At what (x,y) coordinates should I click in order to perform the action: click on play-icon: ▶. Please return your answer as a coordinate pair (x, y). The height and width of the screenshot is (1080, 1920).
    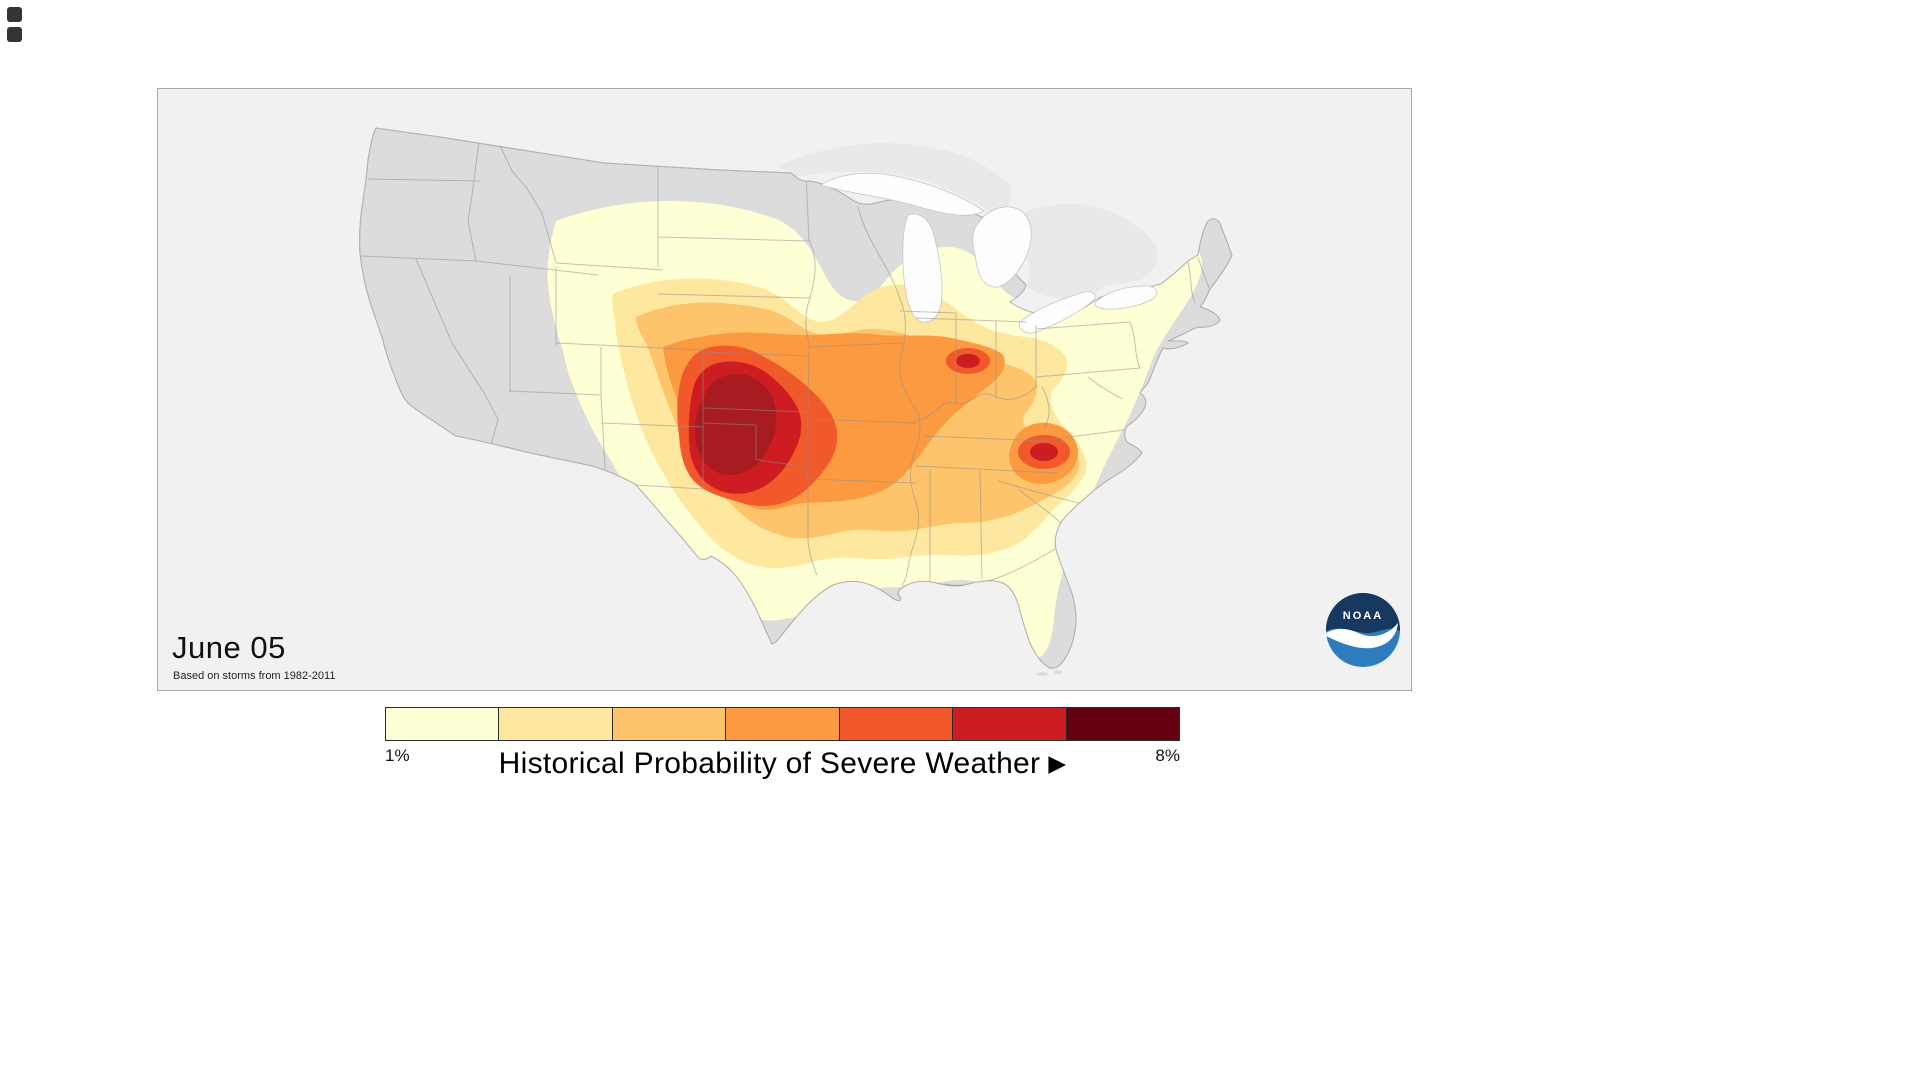
    Looking at the image, I should click on (1057, 763).